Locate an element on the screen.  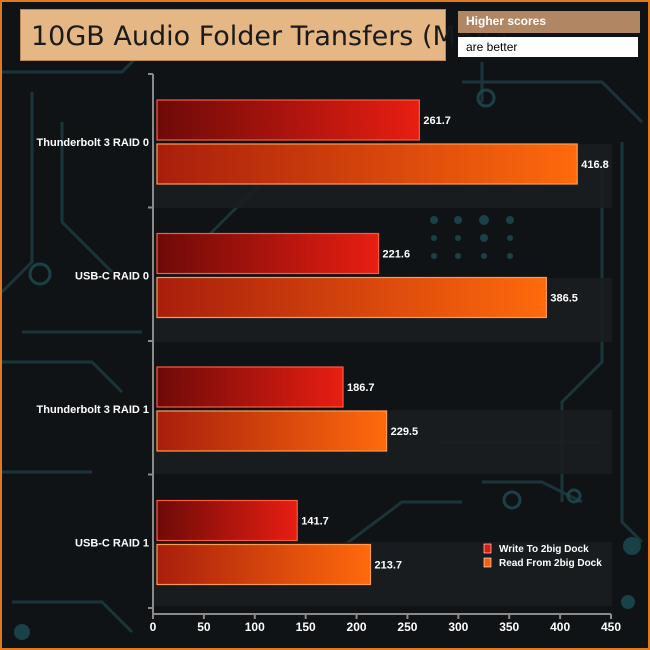
x-tick-label-0: 0 is located at coordinates (153, 627).